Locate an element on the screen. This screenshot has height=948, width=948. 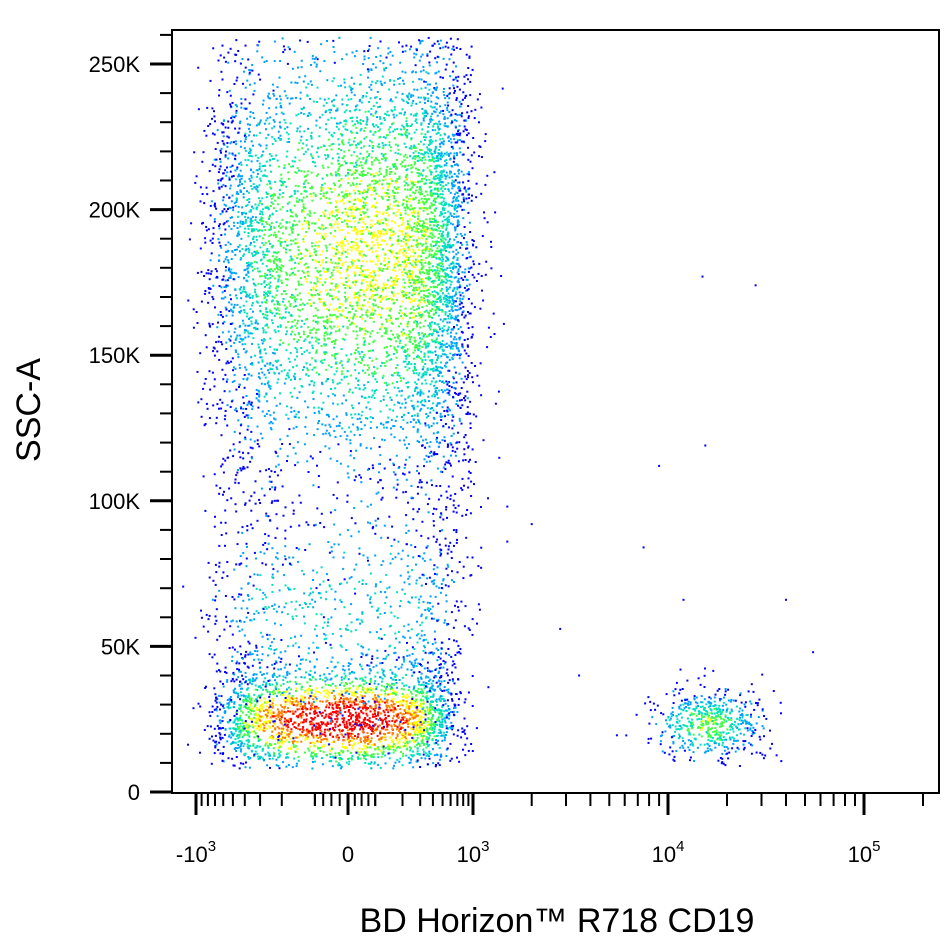
data-point-1930 is located at coordinates (269, 726).